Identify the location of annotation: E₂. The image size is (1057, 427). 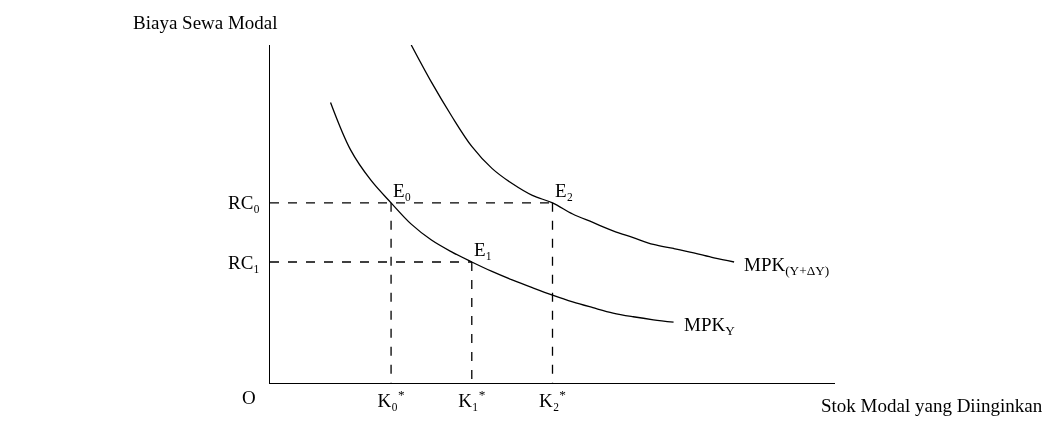
(564, 190).